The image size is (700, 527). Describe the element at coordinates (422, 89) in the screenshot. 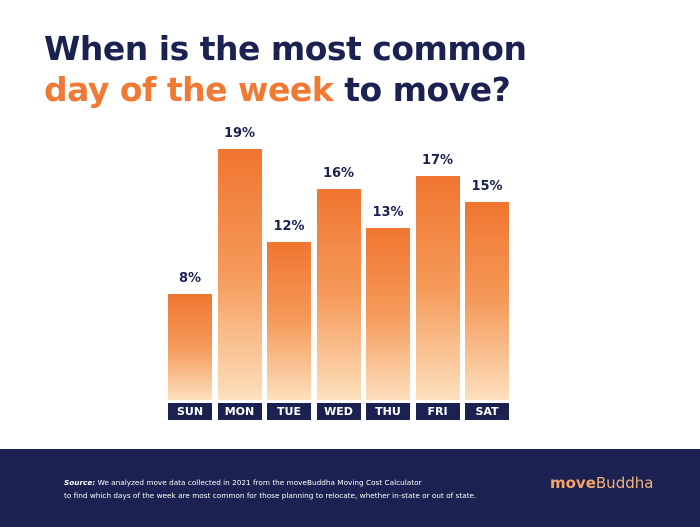

I see `title-rest: to move?` at that location.